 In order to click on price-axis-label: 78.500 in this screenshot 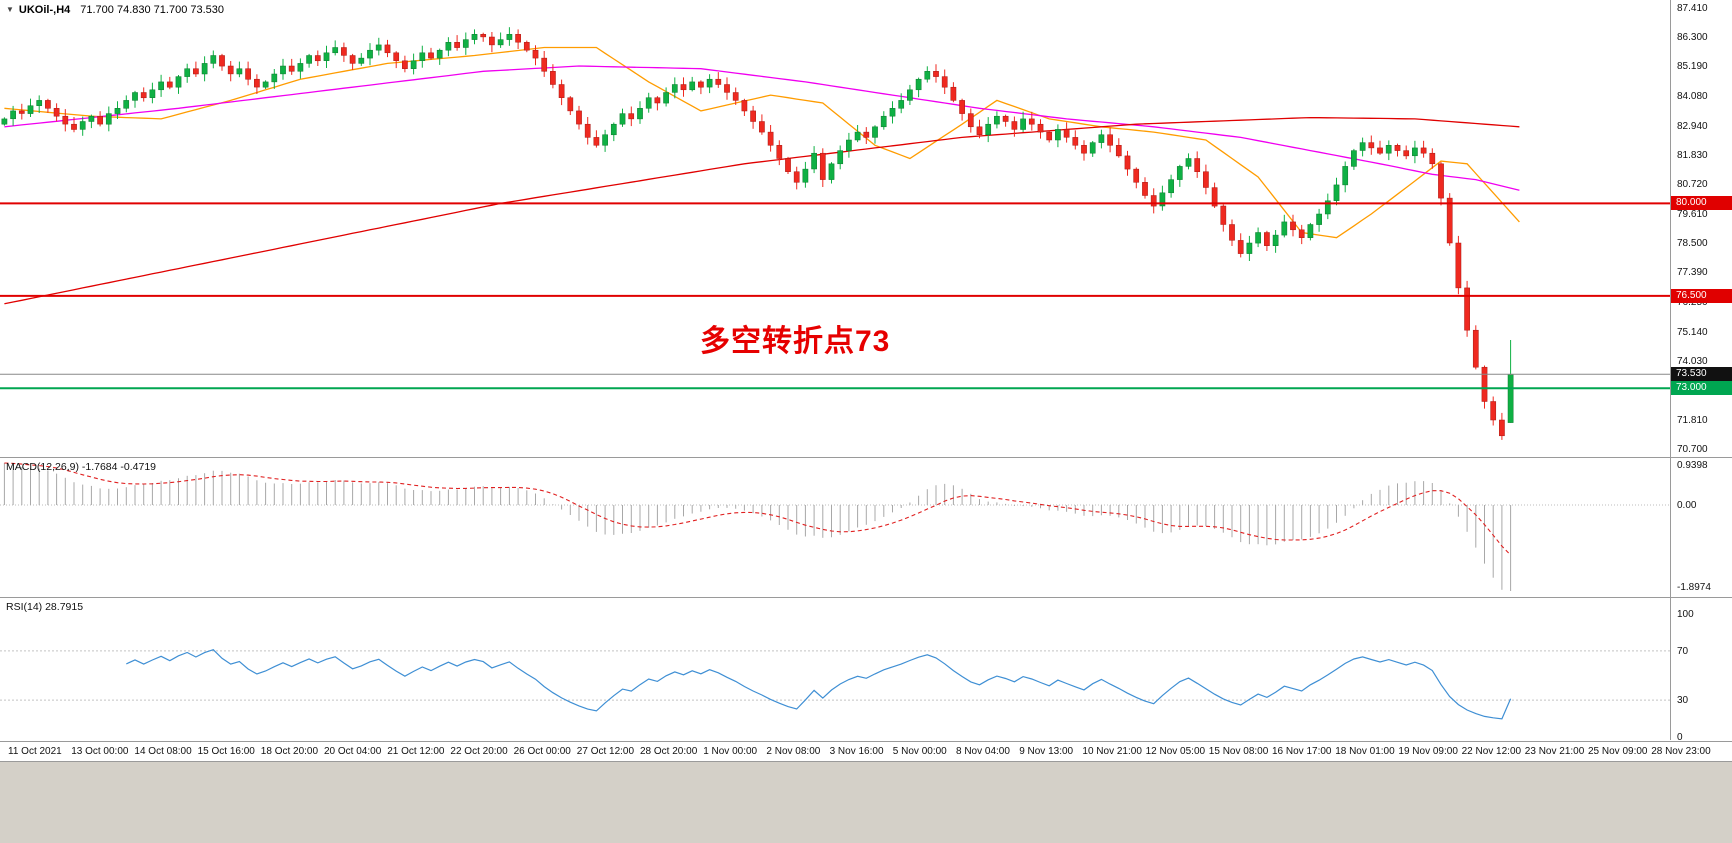, I will do `click(1692, 244)`.